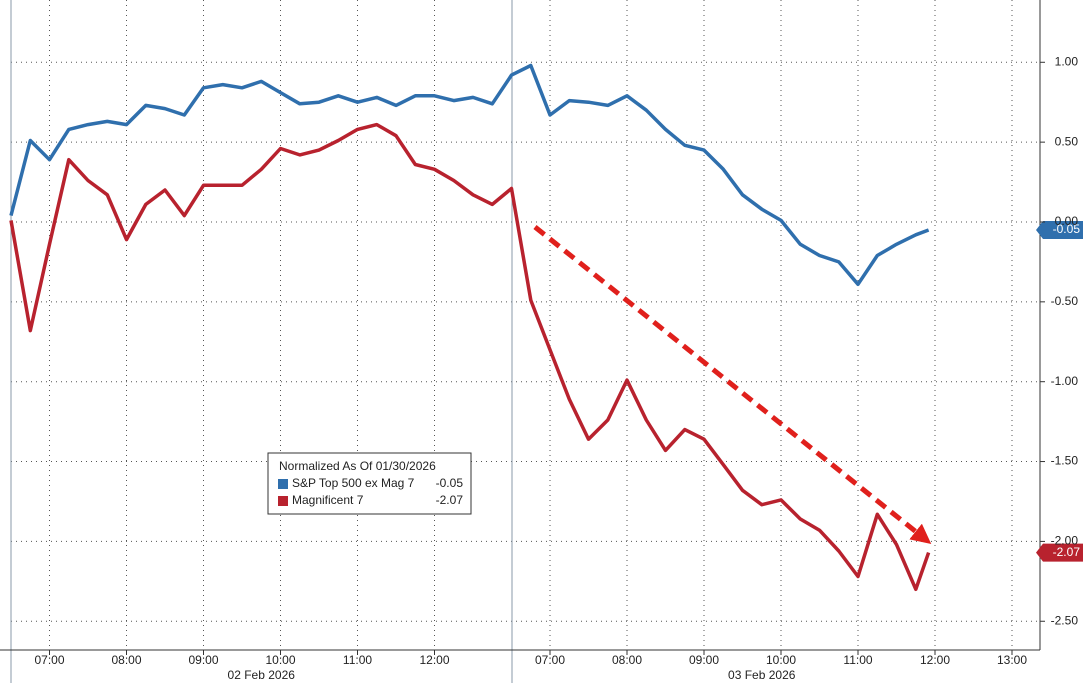 Image resolution: width=1083 pixels, height=683 pixels. I want to click on end-tag-label: -2.07, so click(1067, 552).